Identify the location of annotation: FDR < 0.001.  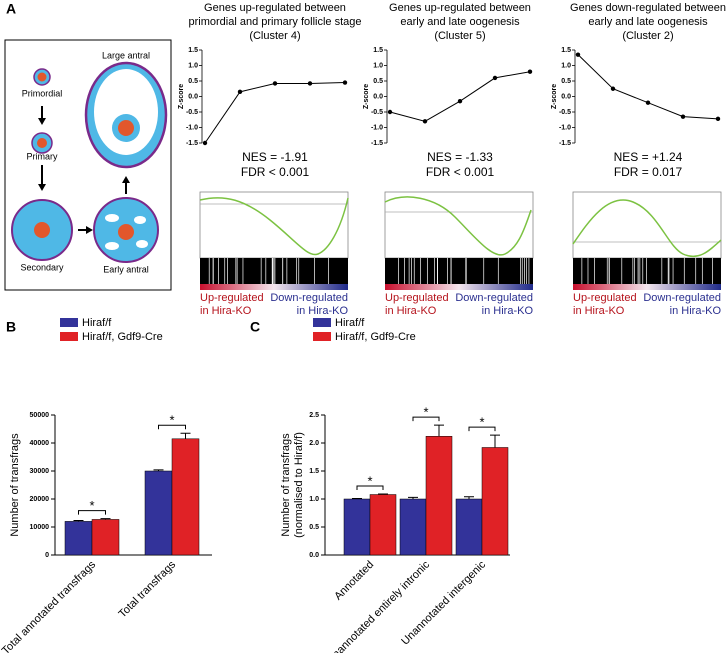
(460, 172).